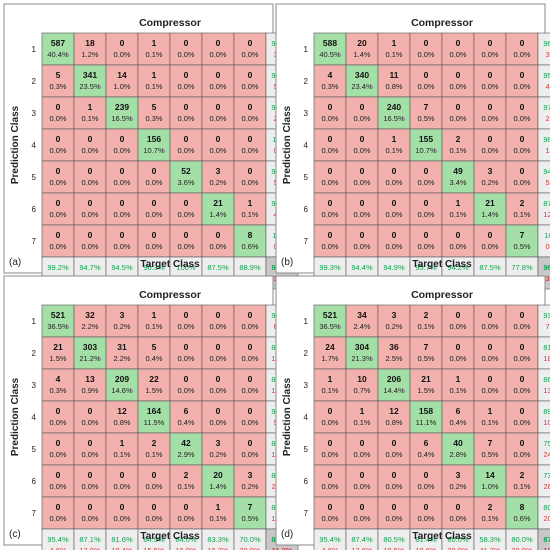  Describe the element at coordinates (90, 86) in the screenshot. I see `cell-percent: 23.5%` at that location.